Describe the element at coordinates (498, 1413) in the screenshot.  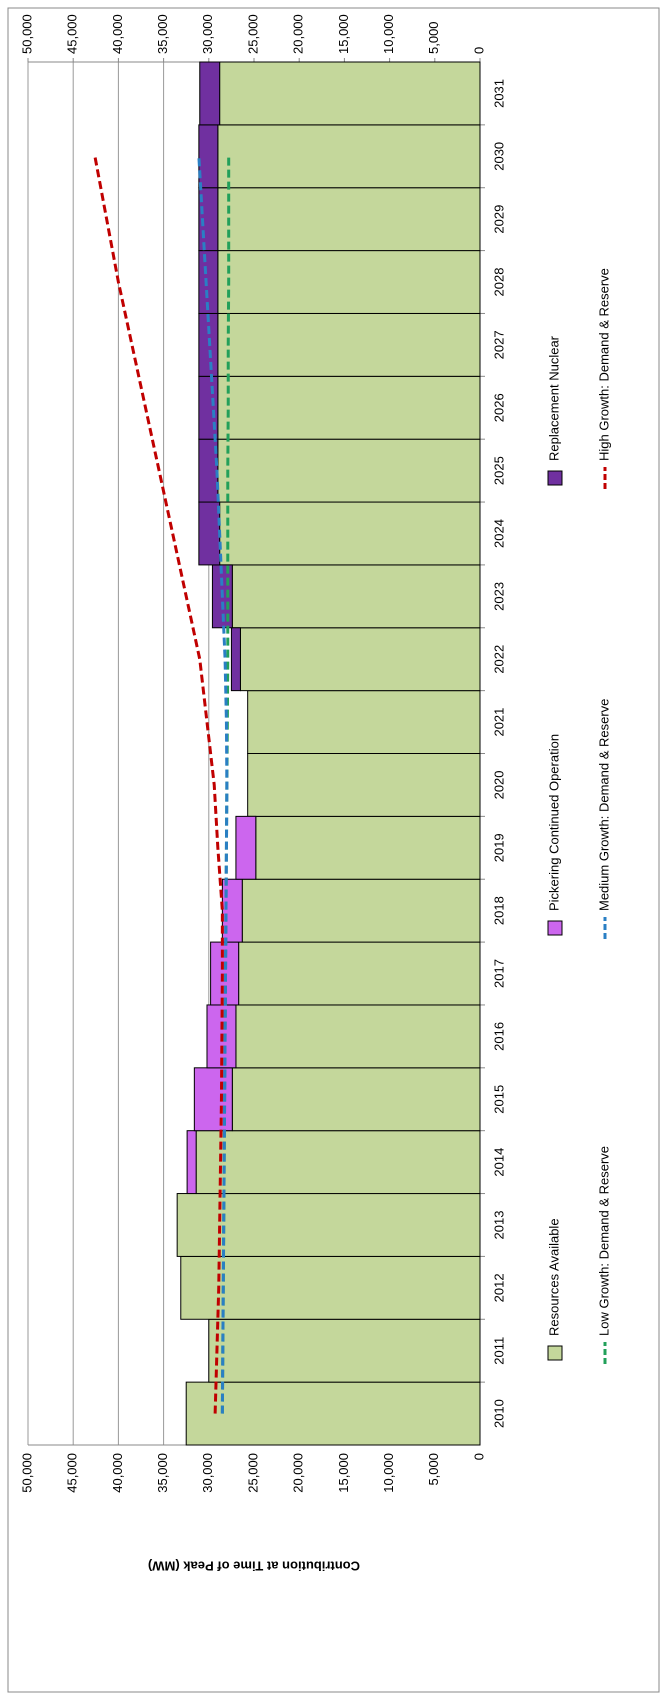
I see `x-tick-label: 2010` at that location.